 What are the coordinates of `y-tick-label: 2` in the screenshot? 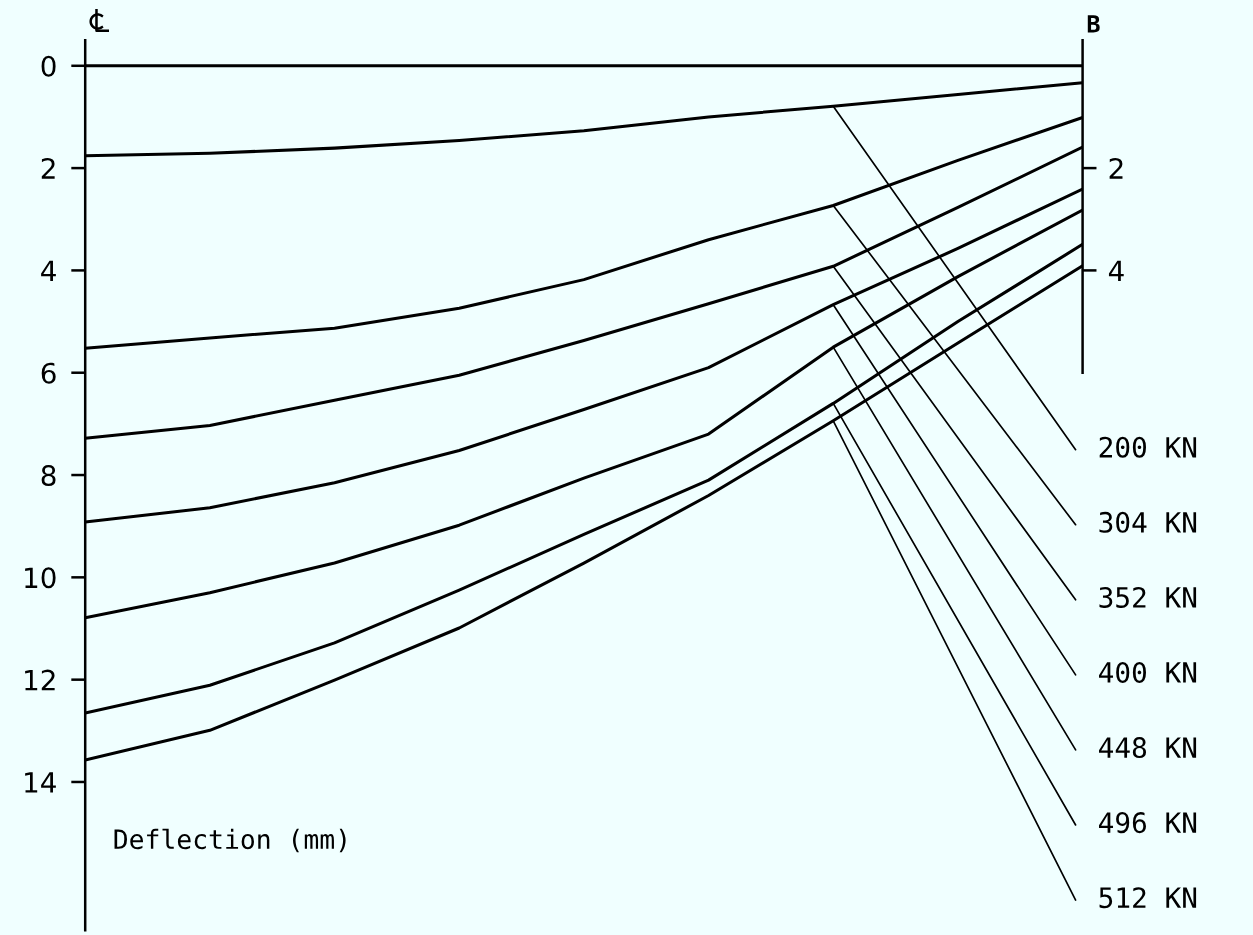 It's located at (48, 168).